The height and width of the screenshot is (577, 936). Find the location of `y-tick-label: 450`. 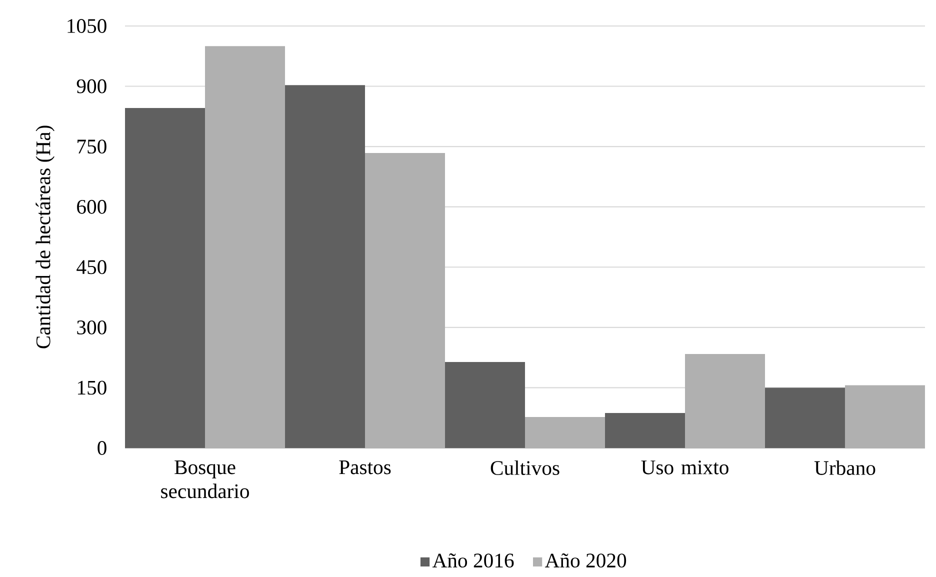

y-tick-label: 450 is located at coordinates (91, 267).